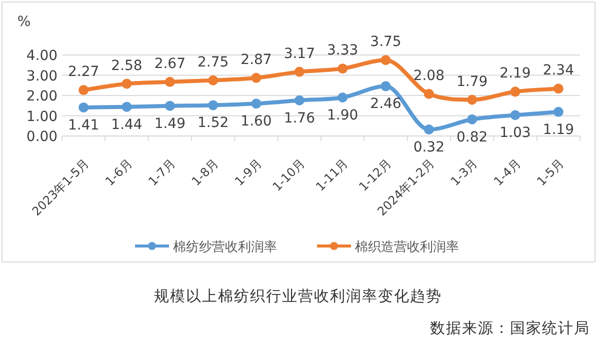 This screenshot has height=347, width=597. I want to click on x-tick-label: 1-5月, so click(550, 172).